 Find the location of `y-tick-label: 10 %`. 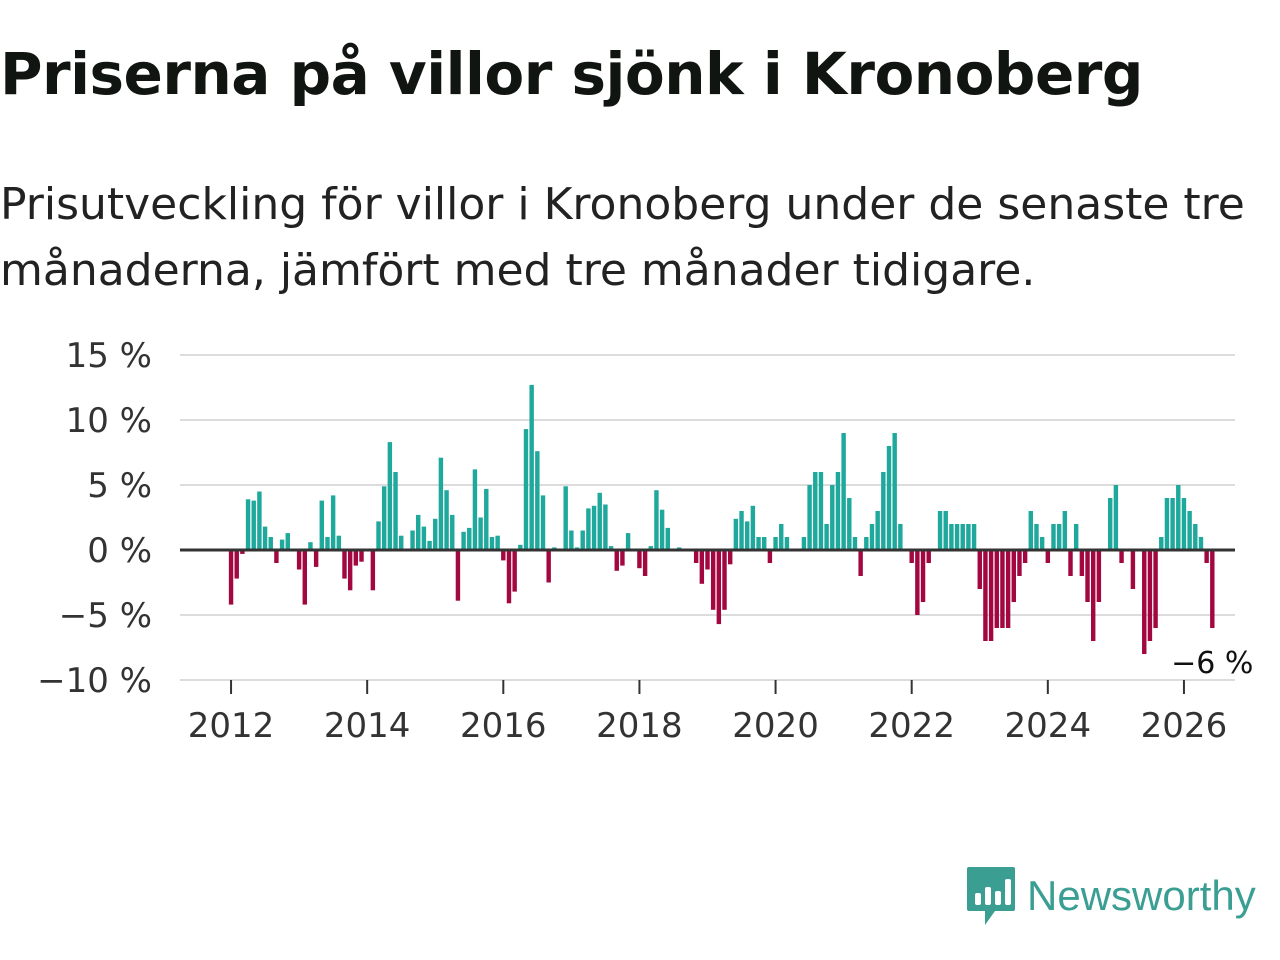

y-tick-label: 10 % is located at coordinates (109, 421).